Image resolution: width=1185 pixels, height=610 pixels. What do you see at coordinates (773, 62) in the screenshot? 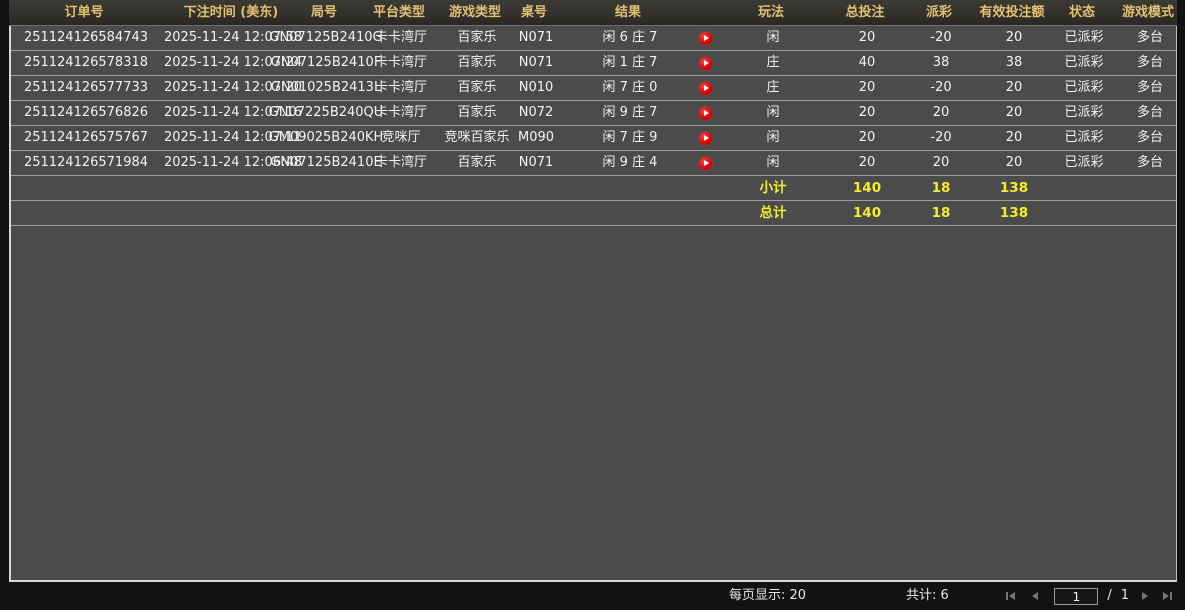
I see `cell-play_type: 庄` at bounding box center [773, 62].